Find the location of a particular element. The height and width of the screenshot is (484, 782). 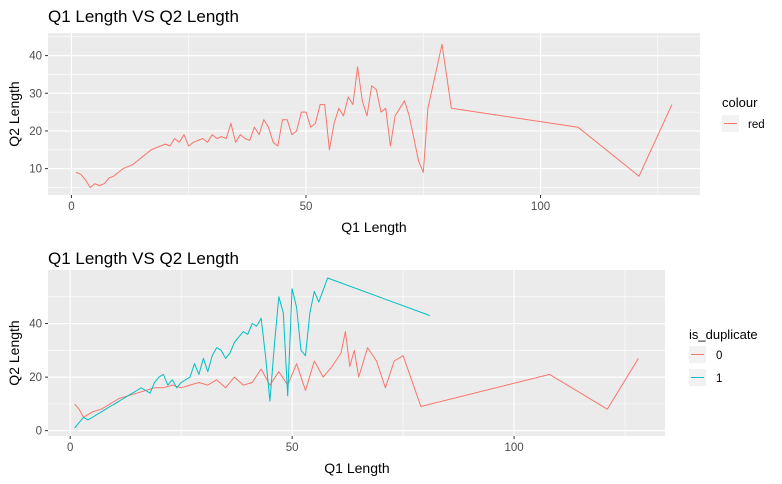

chart-1-legend-title: colour is located at coordinates (740, 102).